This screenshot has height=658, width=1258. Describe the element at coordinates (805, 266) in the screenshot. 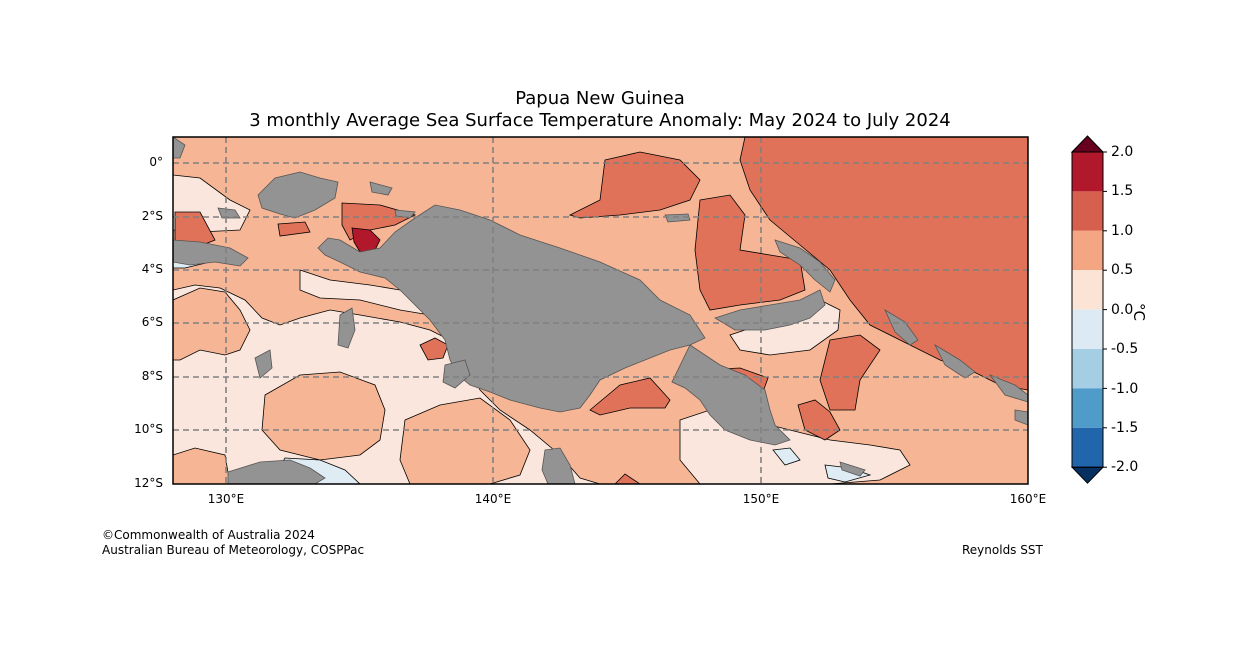

I see `new-ireland-island` at that location.